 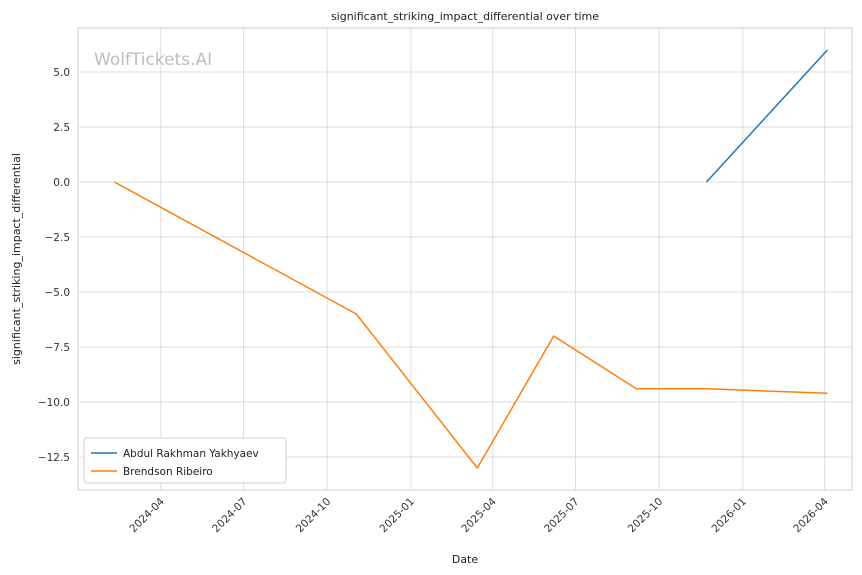 What do you see at coordinates (58, 348) in the screenshot?
I see `y-tick-label: −7.5` at bounding box center [58, 348].